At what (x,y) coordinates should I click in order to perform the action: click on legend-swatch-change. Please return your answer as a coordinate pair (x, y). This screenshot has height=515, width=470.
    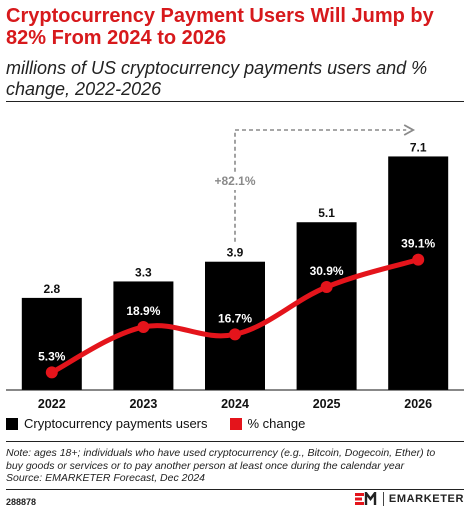
    Looking at the image, I should click on (235, 423).